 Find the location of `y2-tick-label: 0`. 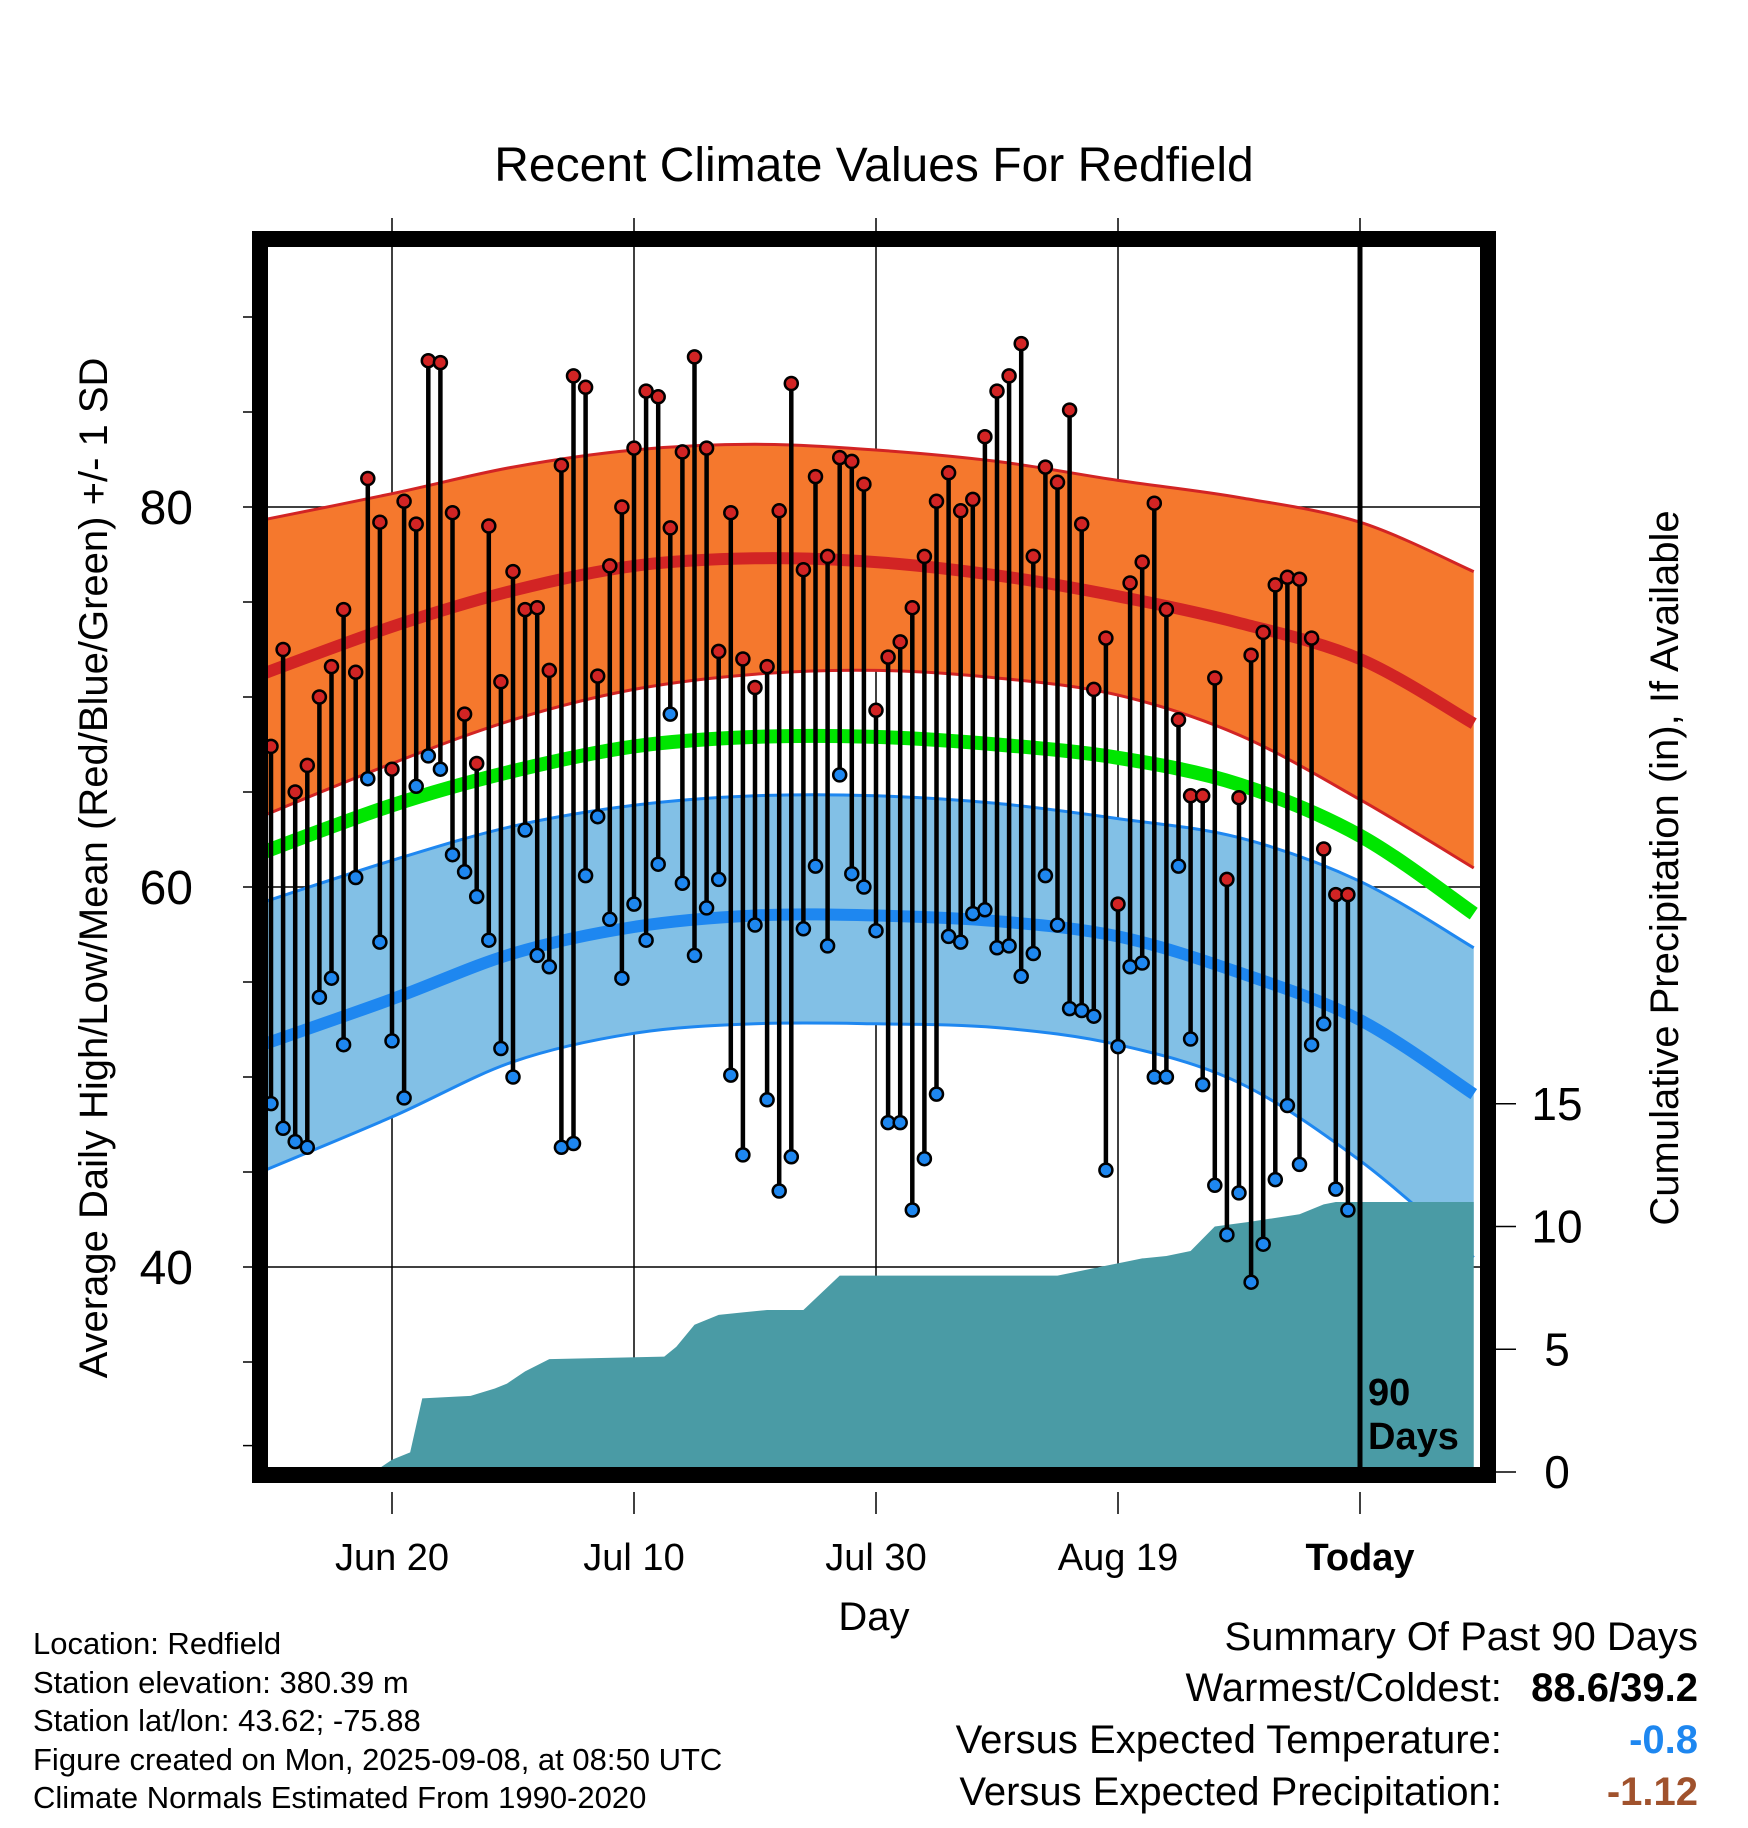

y2-tick-label: 0 is located at coordinates (1557, 1472).